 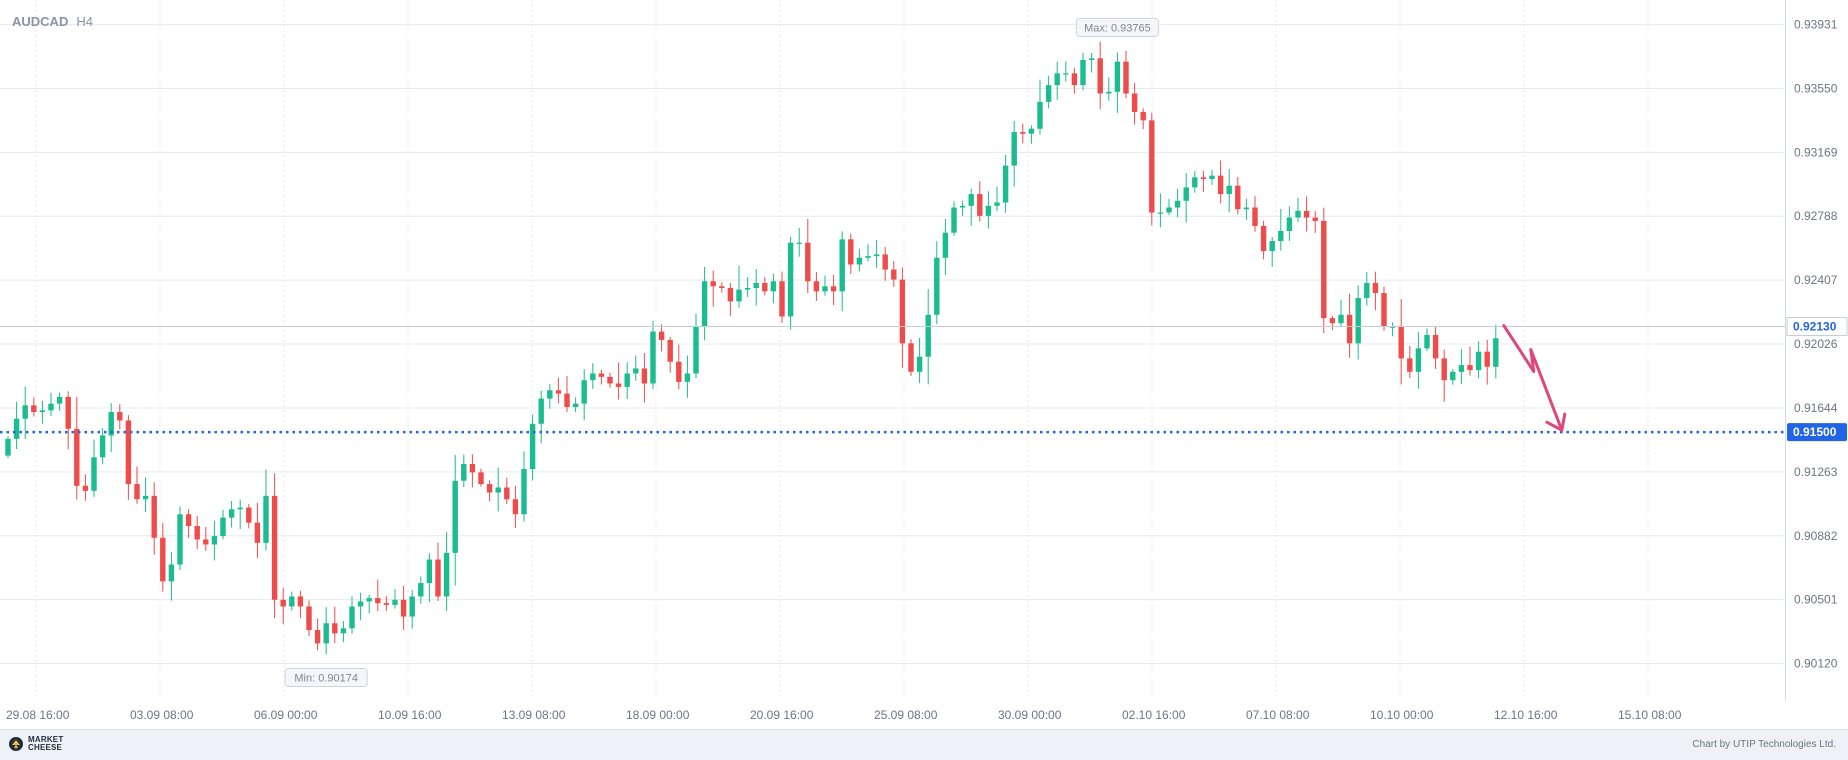 I want to click on level-price-tag, so click(x=1817, y=432).